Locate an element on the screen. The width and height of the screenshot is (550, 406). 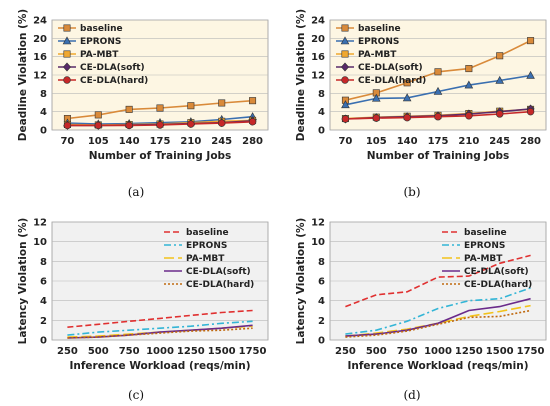
y-tick-label: 0 is located at coordinates (321, 131).